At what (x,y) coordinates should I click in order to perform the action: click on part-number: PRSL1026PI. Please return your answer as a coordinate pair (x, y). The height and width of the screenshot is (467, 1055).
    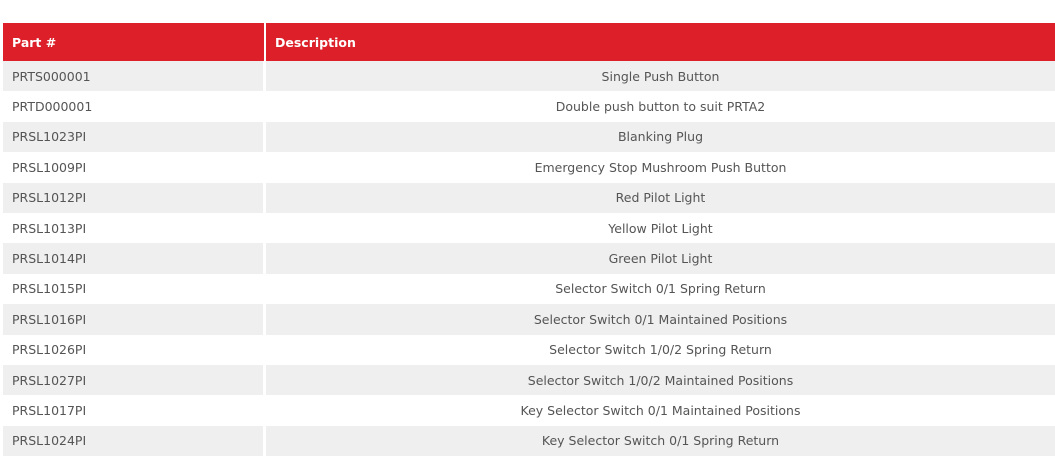
    Looking at the image, I should click on (49, 350).